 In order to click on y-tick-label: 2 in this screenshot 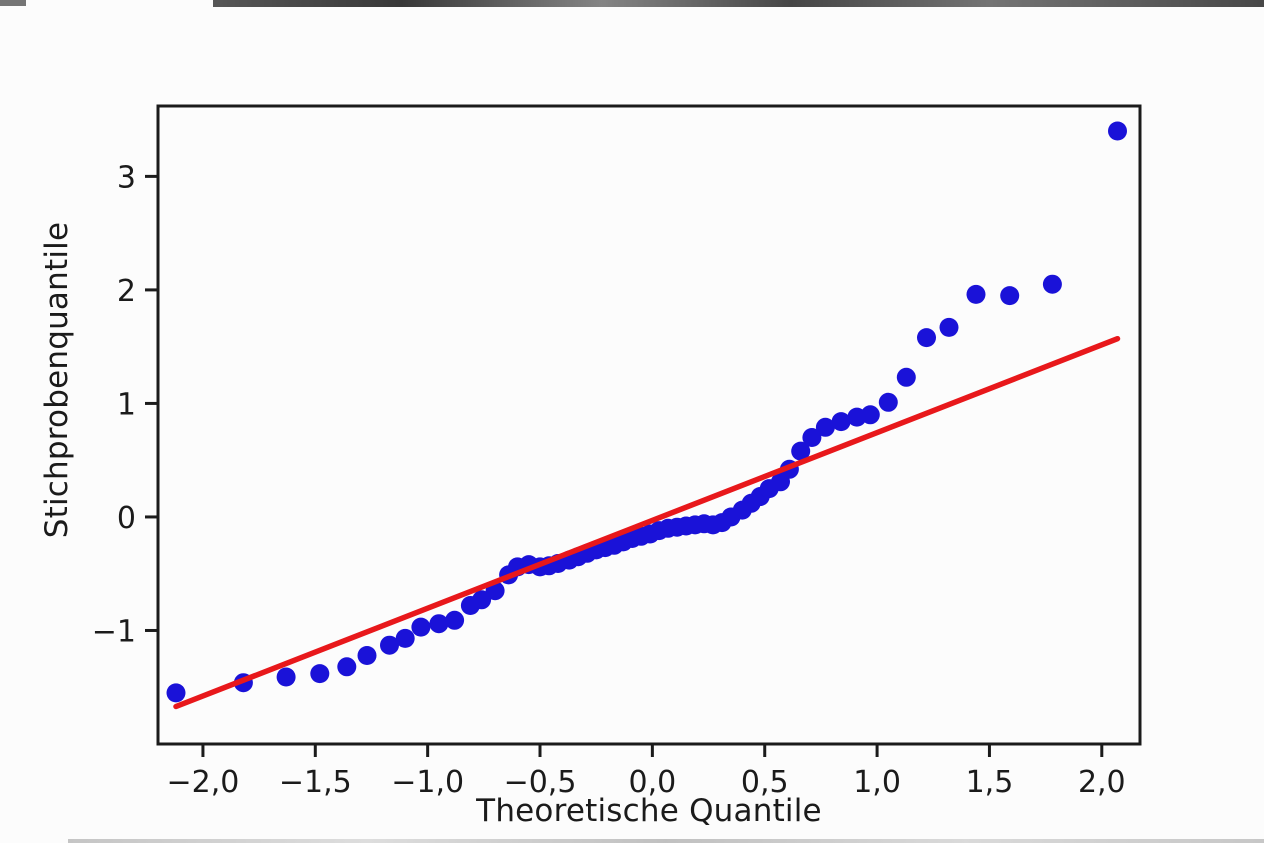, I will do `click(126, 291)`.